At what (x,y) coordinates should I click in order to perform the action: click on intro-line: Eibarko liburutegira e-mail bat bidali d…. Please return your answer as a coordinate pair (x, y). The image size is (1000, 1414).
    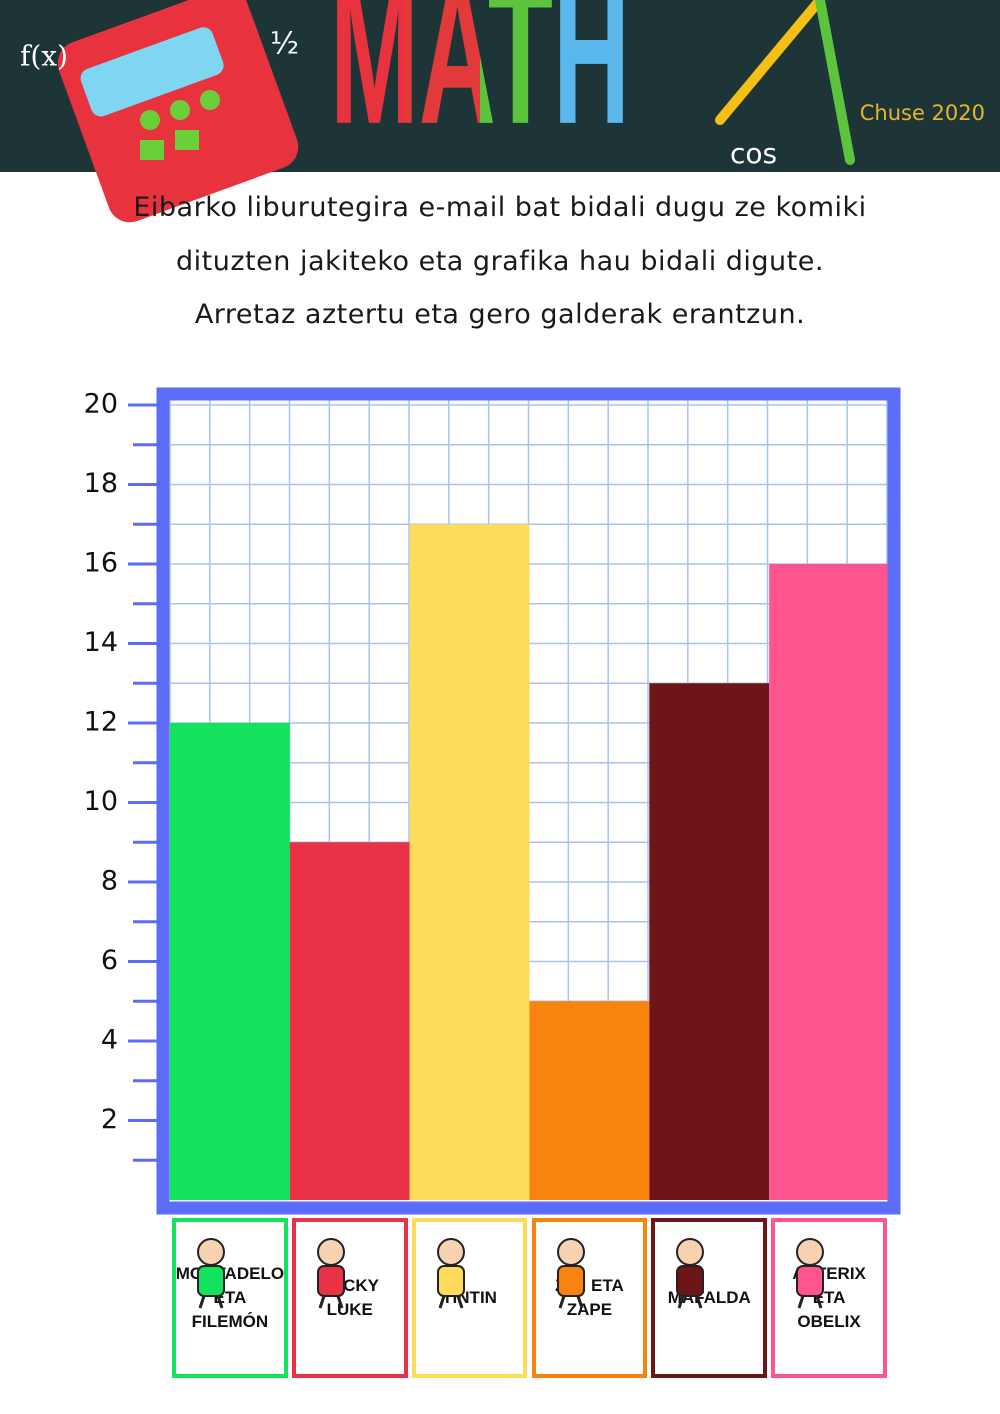
    Looking at the image, I should click on (500, 207).